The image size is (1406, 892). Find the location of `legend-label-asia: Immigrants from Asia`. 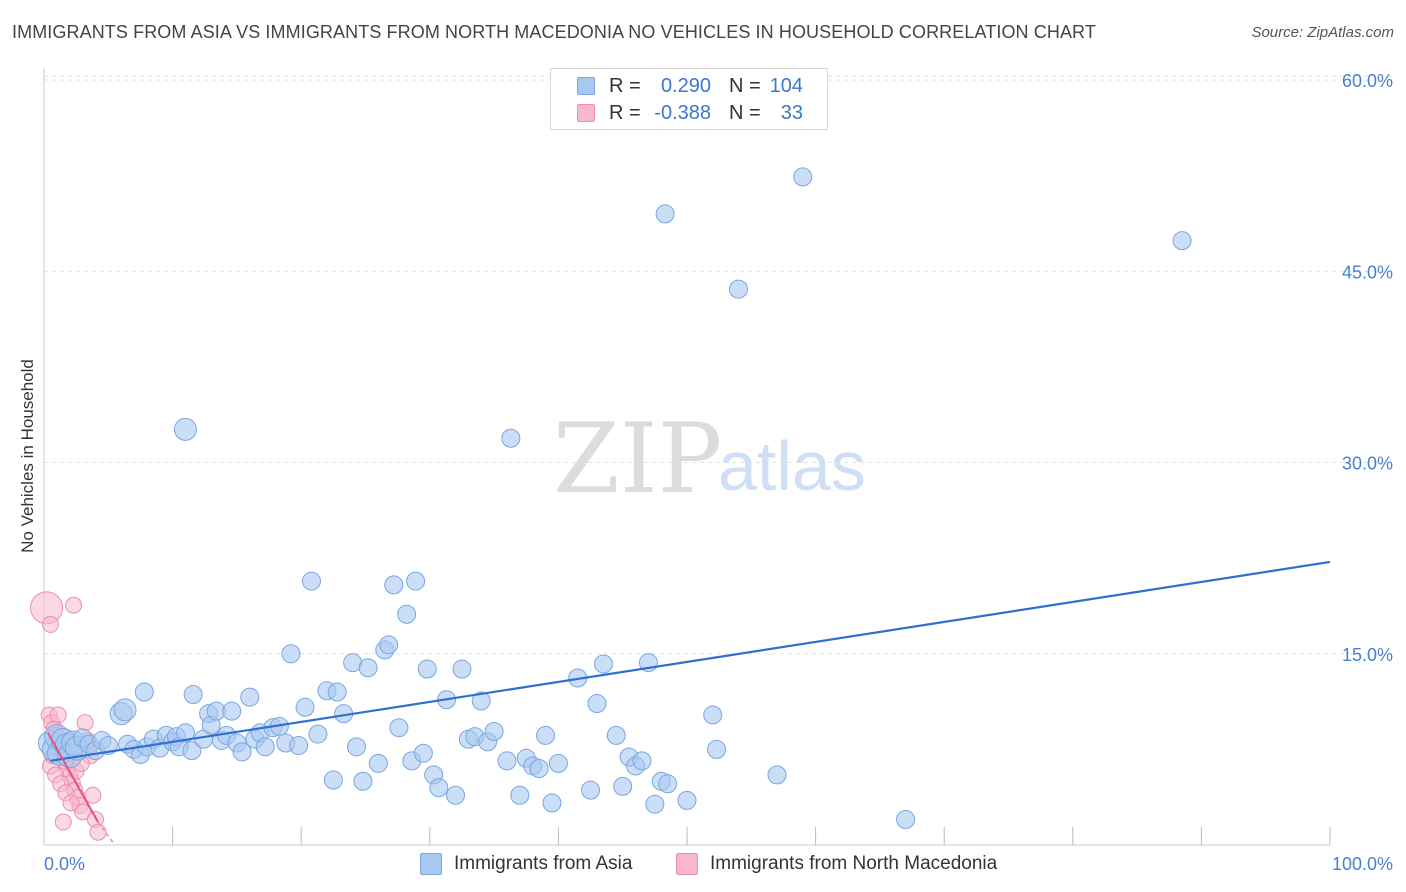

legend-label-asia: Immigrants from Asia is located at coordinates (543, 863).